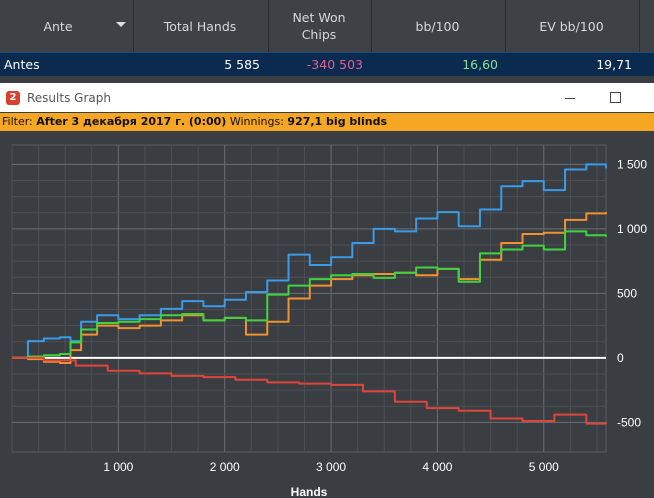 This screenshot has width=654, height=498. What do you see at coordinates (327, 97) in the screenshot?
I see `window-titlebar` at bounding box center [327, 97].